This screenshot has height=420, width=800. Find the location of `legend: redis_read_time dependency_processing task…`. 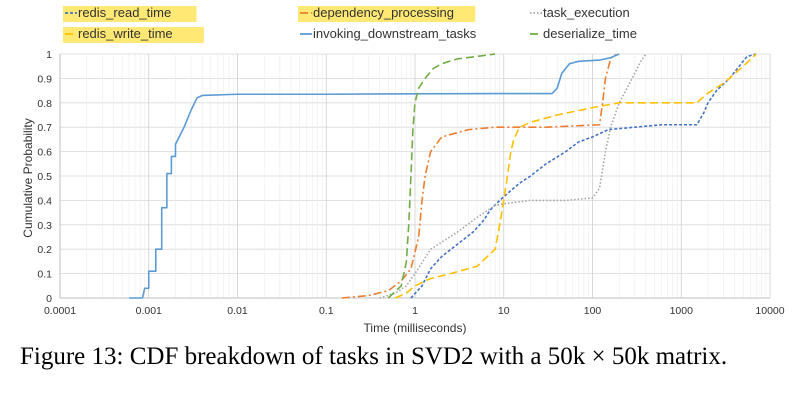

legend: redis_read_time dependency_processing task… is located at coordinates (350, 24).